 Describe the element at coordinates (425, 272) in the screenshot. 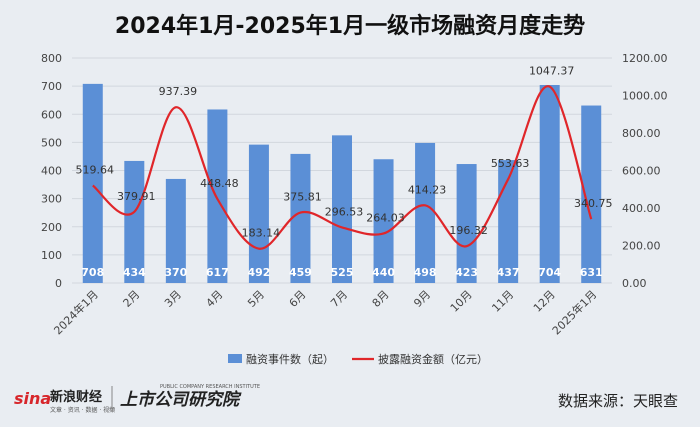

I see `bar-value-label: 498` at that location.